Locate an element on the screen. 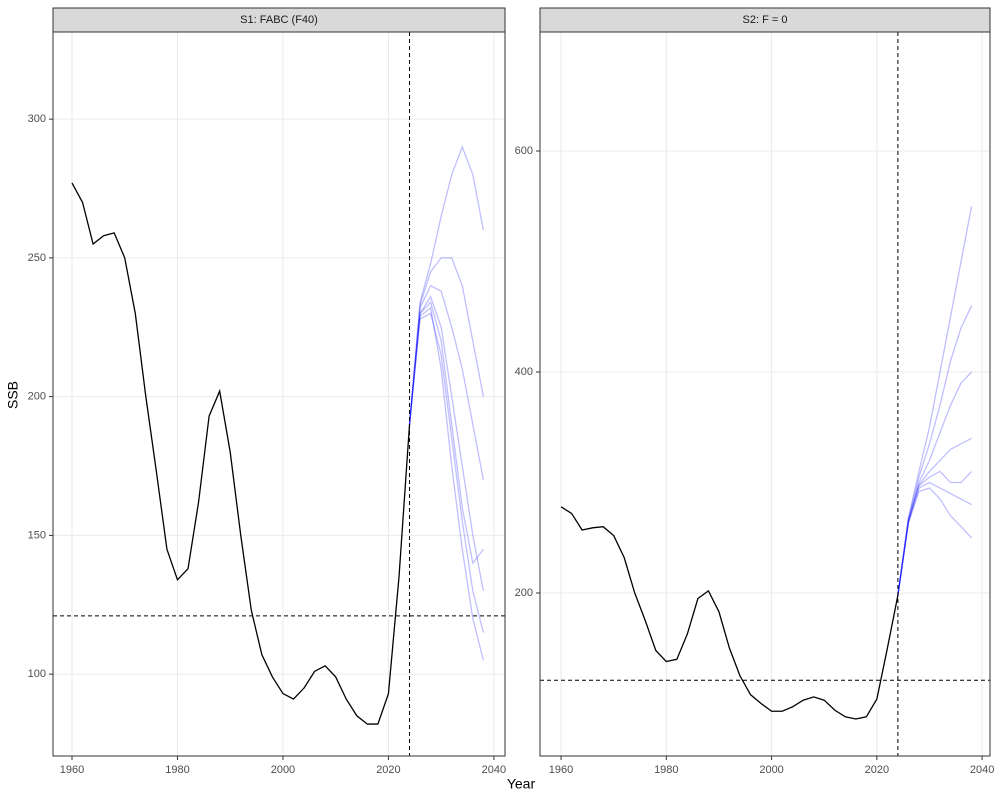 This screenshot has width=1000, height=800. strip is located at coordinates (279, 20).